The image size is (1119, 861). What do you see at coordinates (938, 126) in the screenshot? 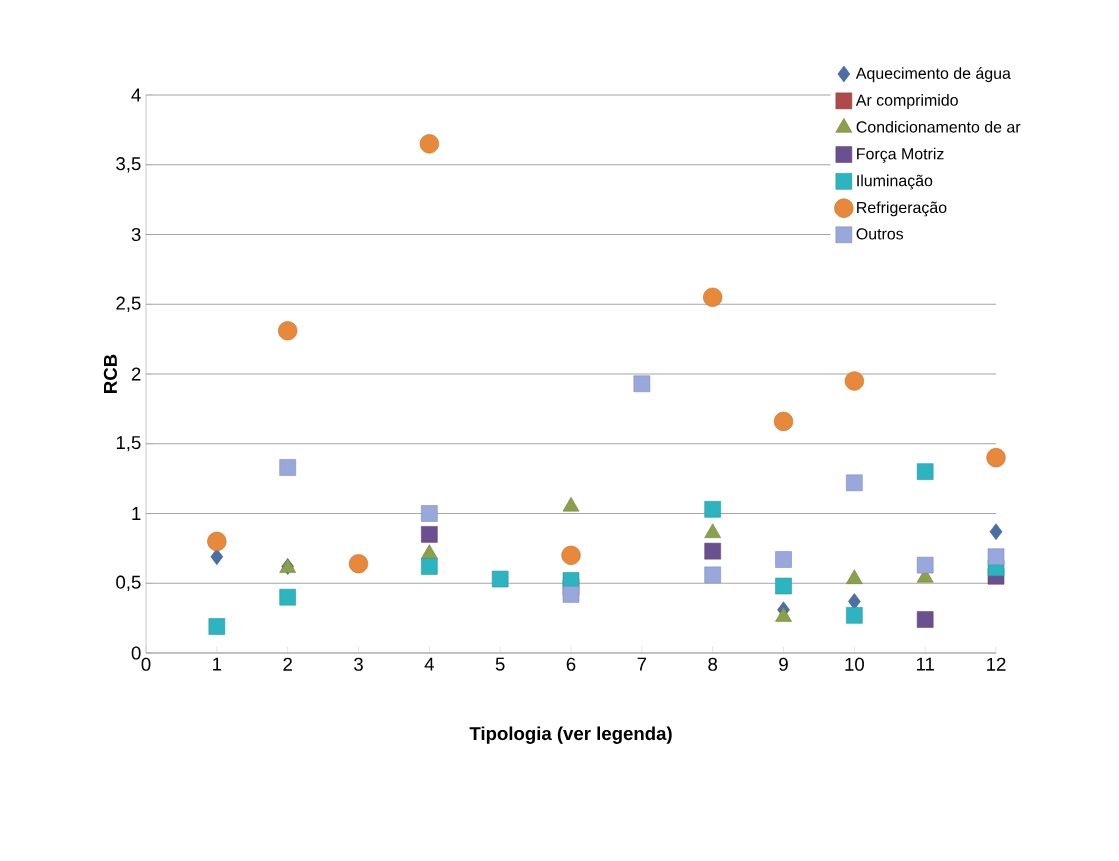
I see `legend-label: Condicionamento de ar` at bounding box center [938, 126].